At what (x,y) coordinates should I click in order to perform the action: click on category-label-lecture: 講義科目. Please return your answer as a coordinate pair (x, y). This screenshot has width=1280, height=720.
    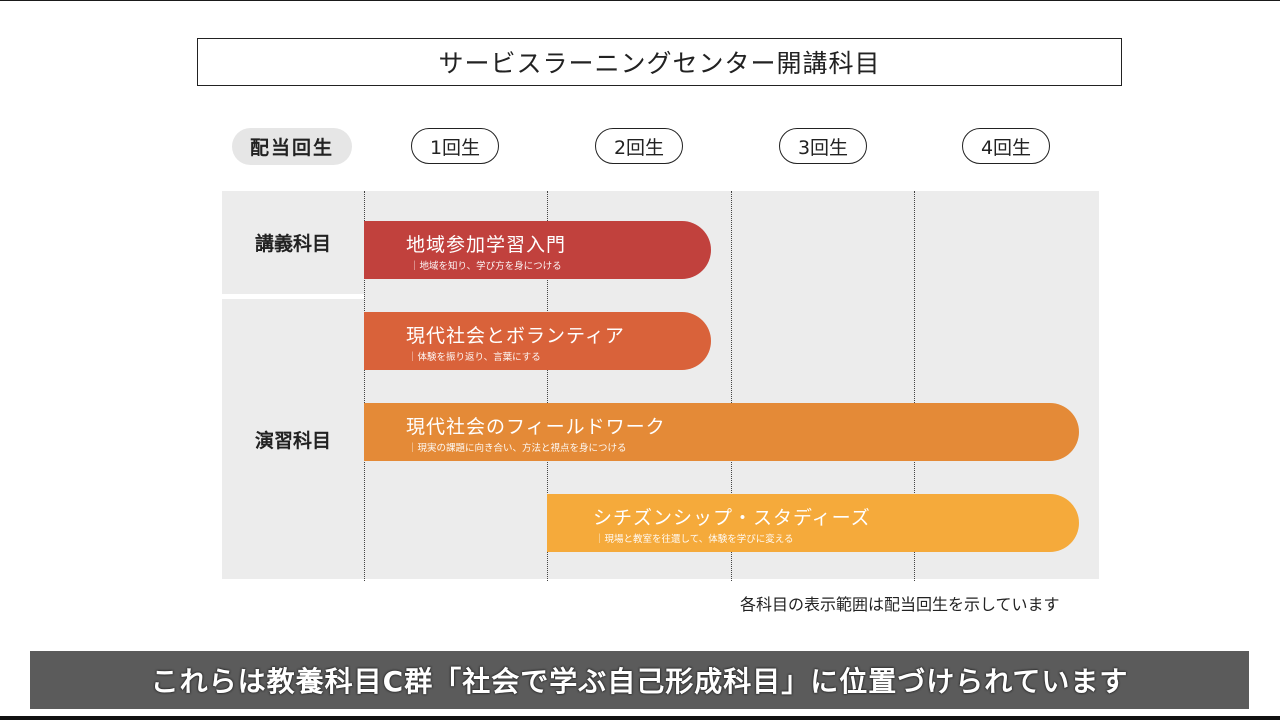
    Looking at the image, I should click on (292, 244).